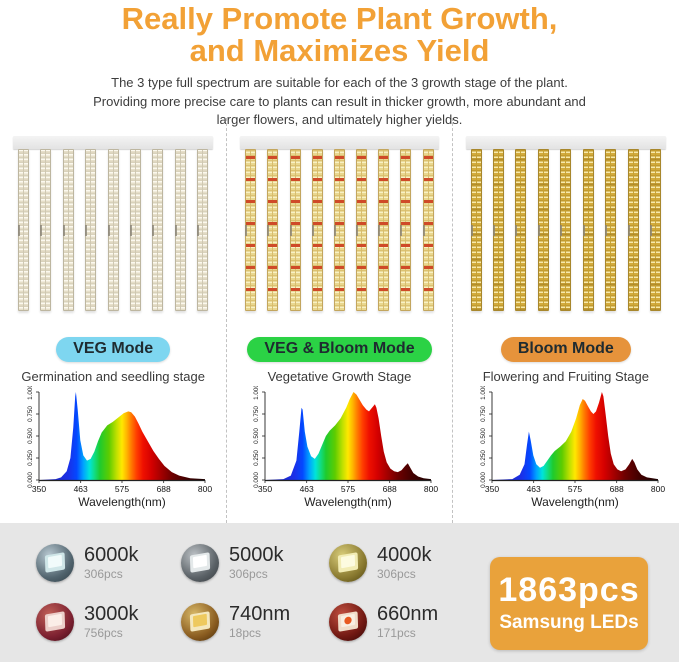 The width and height of the screenshot is (679, 662). I want to click on led-chip-grid: 6000k 306pcs 5000k 306pcs 4000k 306pcs, so click(255, 592).